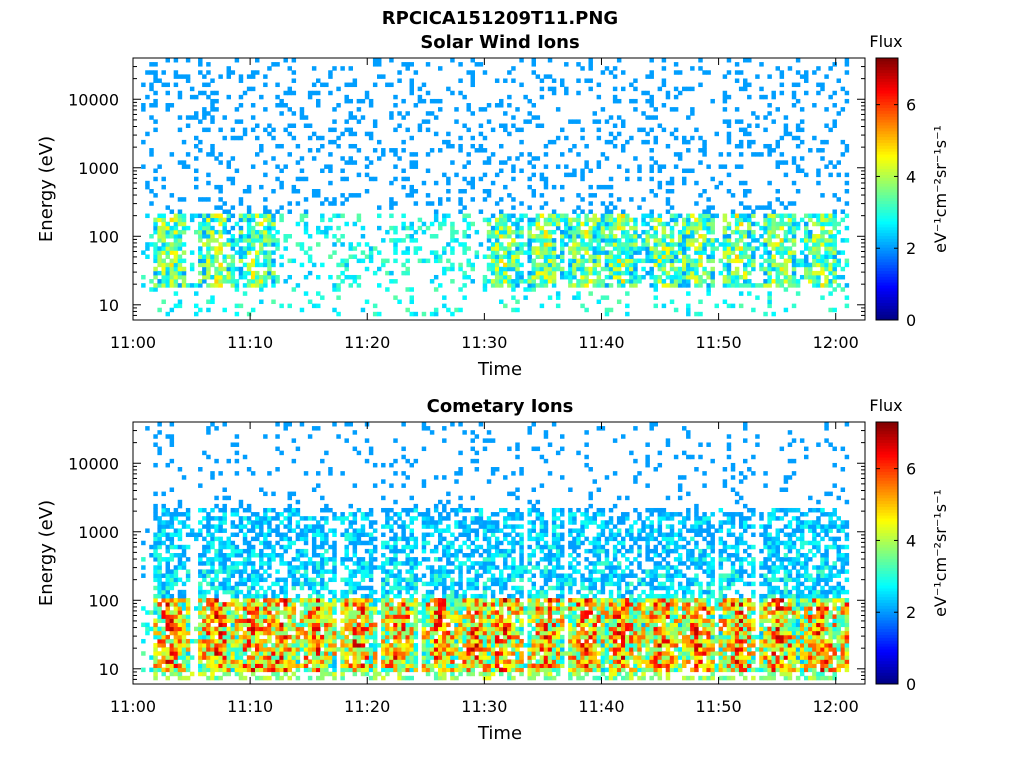 This screenshot has height=772, width=1024. What do you see at coordinates (500, 18) in the screenshot?
I see `figure-title: RPCICA151209T11.PNG` at bounding box center [500, 18].